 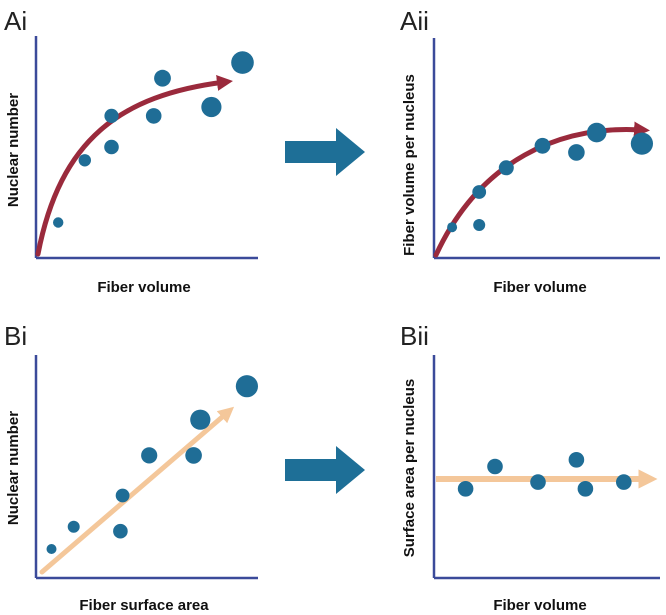 I want to click on trend-curve-ai, so click(x=134, y=166).